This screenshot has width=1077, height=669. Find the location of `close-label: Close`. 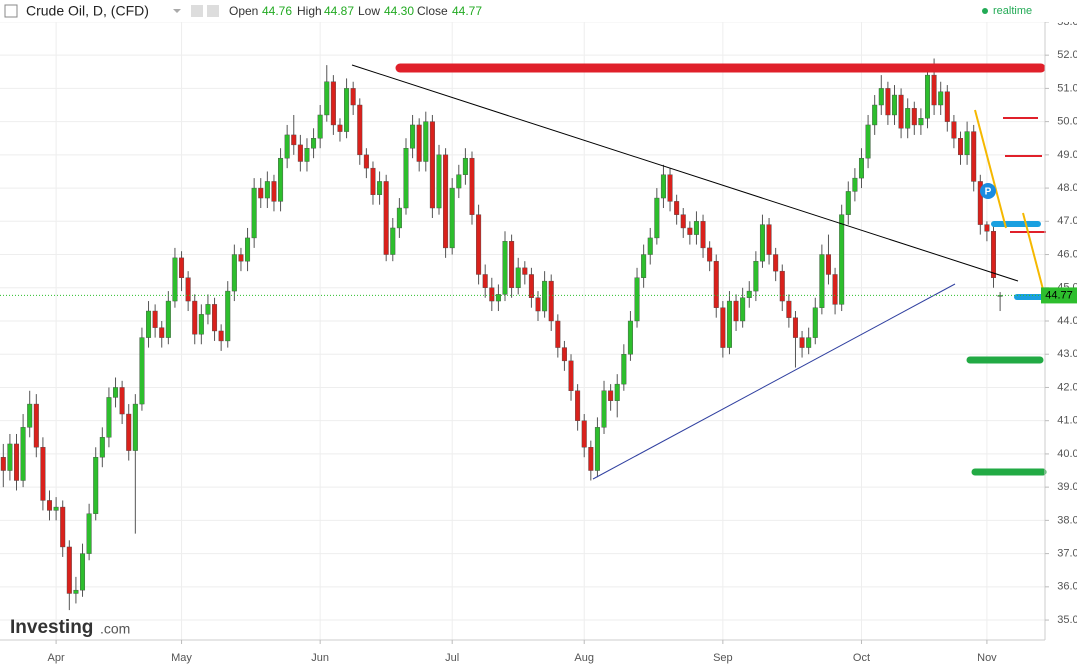

close-label: Close is located at coordinates (432, 11).